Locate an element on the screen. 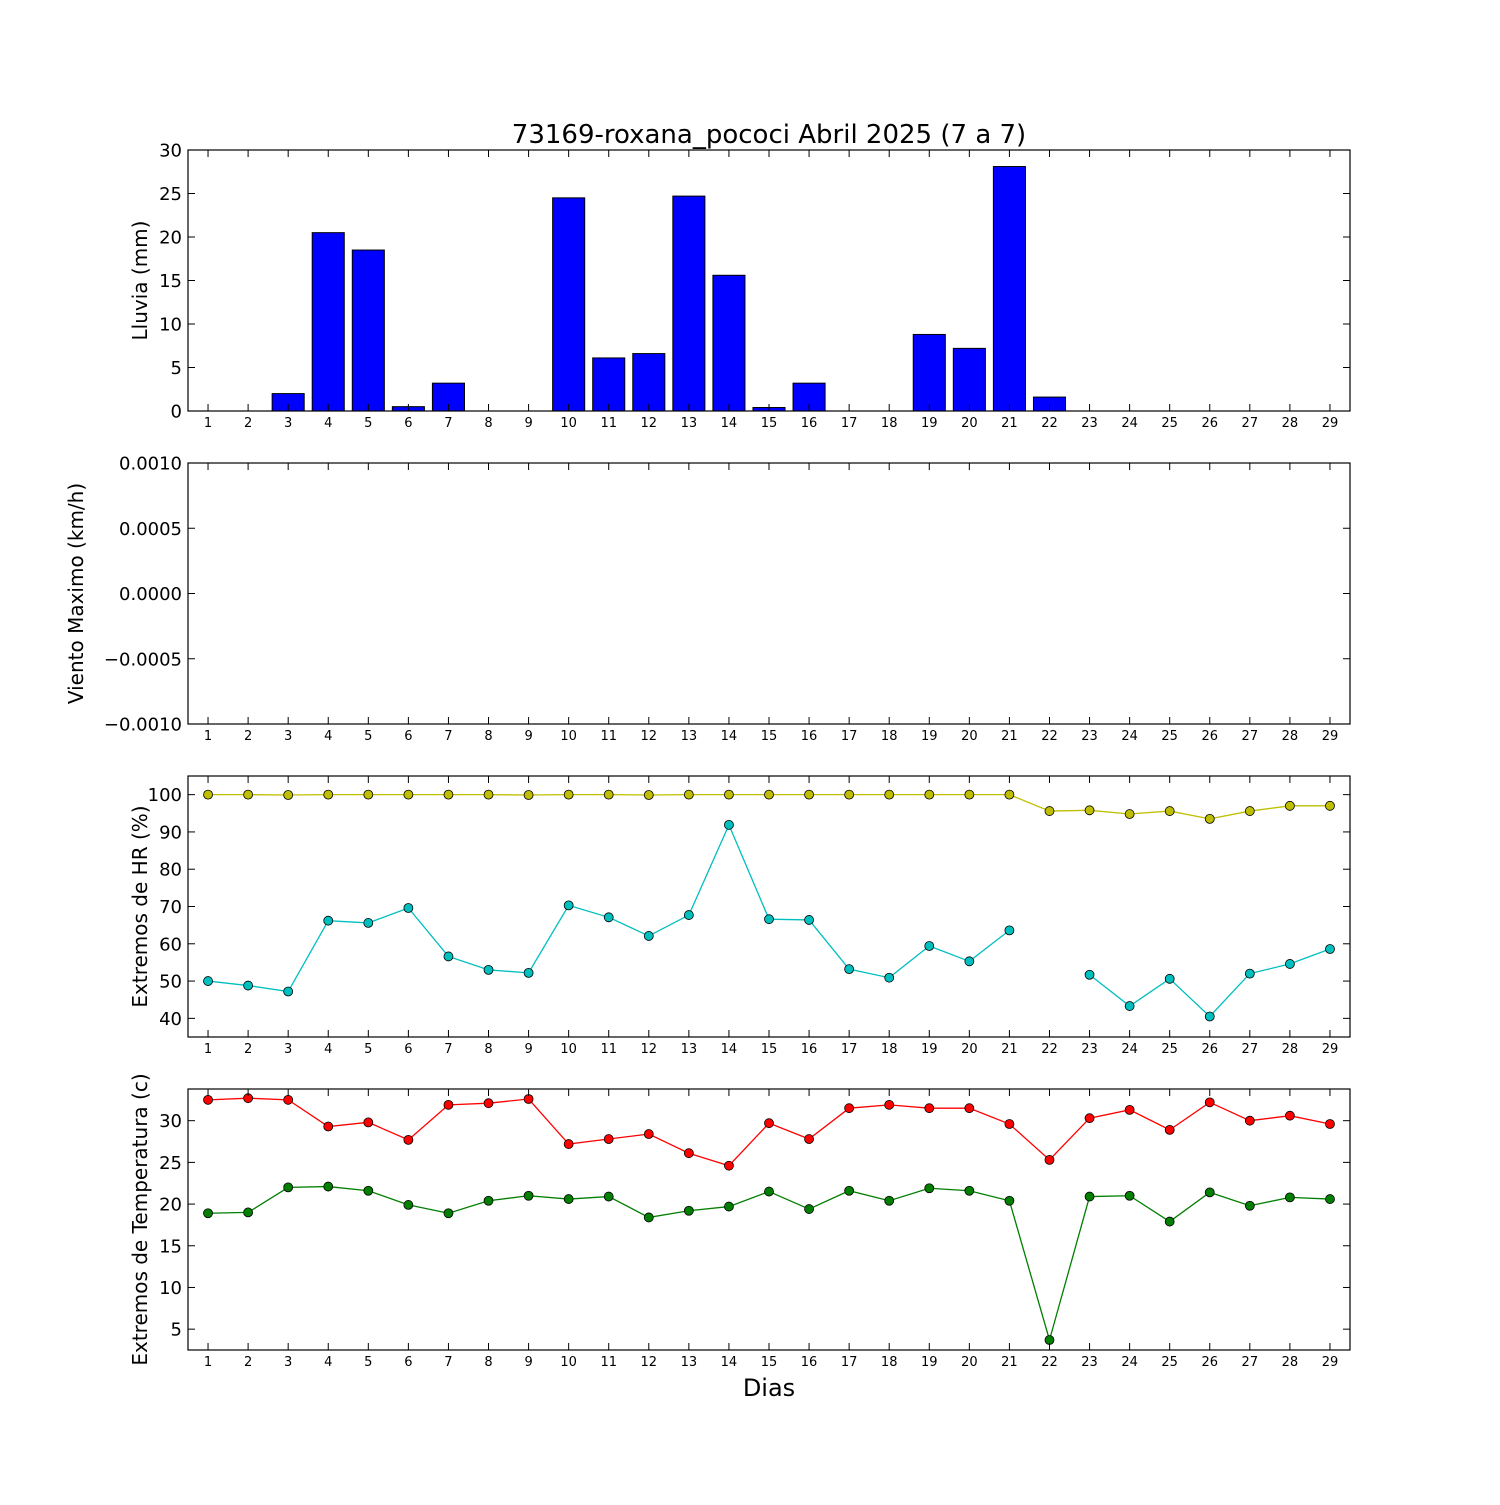  x-tick-label: 23 is located at coordinates (1089, 1049).